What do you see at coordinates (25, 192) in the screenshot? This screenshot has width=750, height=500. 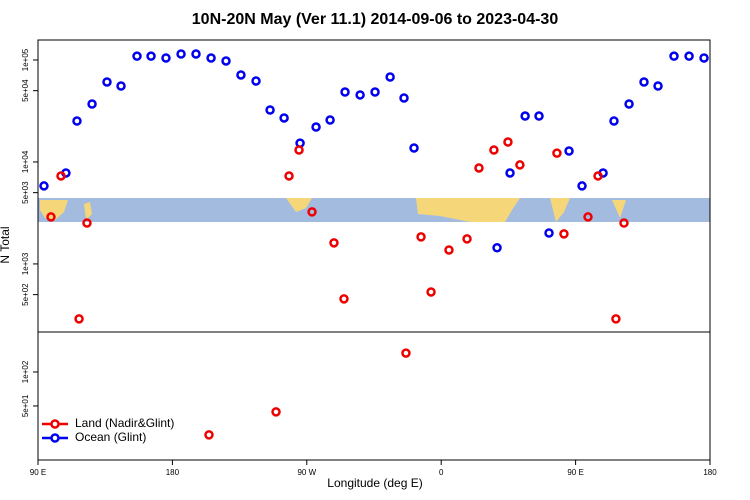 I see `y-tick-label: 5e+03` at bounding box center [25, 192].